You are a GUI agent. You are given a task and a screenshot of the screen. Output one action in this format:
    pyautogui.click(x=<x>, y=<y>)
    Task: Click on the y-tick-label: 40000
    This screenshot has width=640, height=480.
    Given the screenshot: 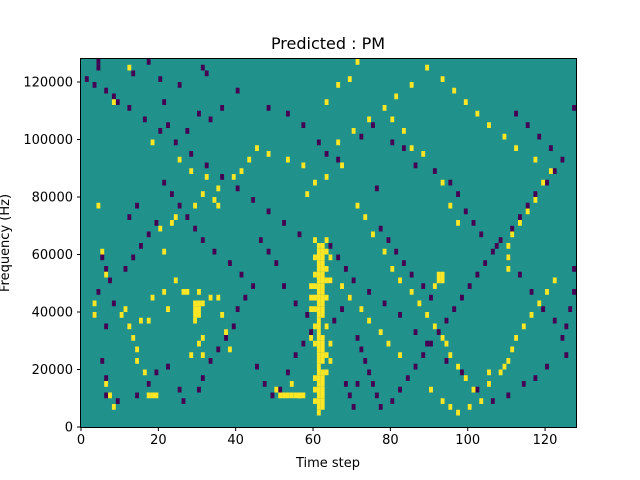 What is the action you would take?
    pyautogui.click(x=52, y=313)
    